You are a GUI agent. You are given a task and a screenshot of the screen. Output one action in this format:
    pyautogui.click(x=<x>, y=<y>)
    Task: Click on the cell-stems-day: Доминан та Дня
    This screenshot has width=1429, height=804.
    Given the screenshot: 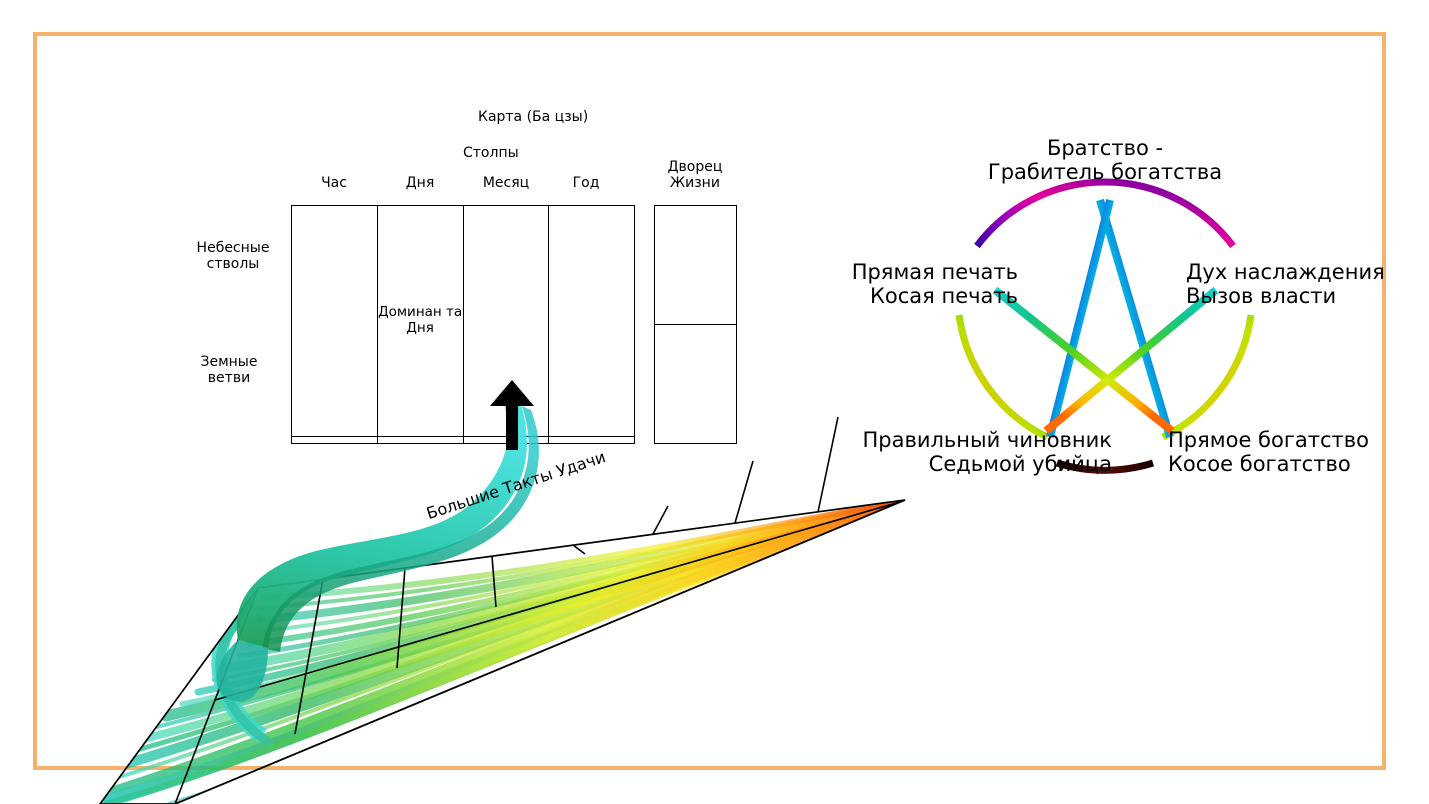 What is the action you would take?
    pyautogui.click(x=420, y=321)
    